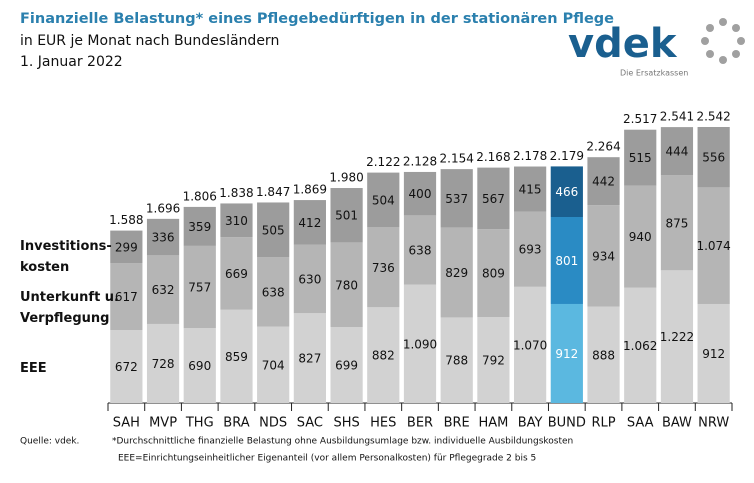 The image size is (754, 483). I want to click on value-label: 310, so click(236, 221).